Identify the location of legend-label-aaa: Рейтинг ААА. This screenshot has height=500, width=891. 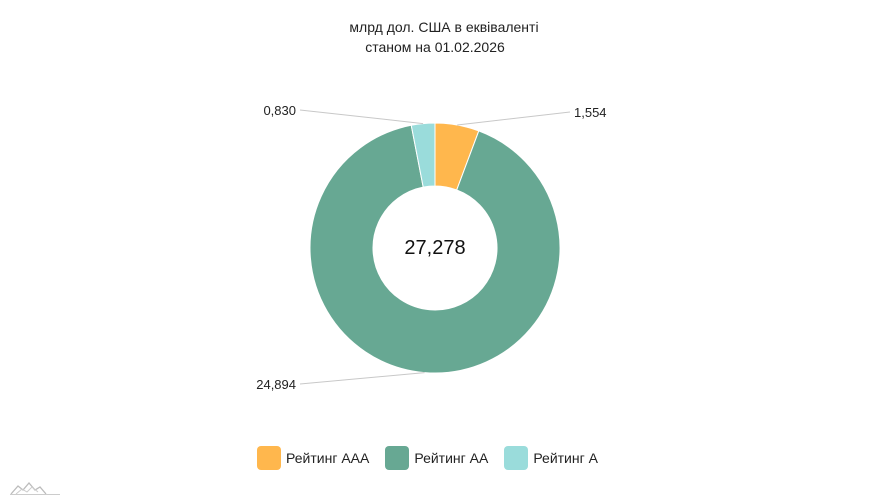
(328, 458).